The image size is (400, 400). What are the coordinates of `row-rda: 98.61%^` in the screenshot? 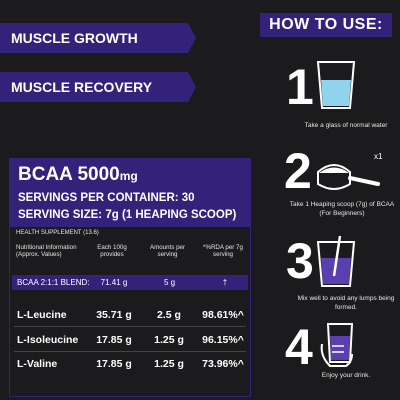 It's located at (223, 315).